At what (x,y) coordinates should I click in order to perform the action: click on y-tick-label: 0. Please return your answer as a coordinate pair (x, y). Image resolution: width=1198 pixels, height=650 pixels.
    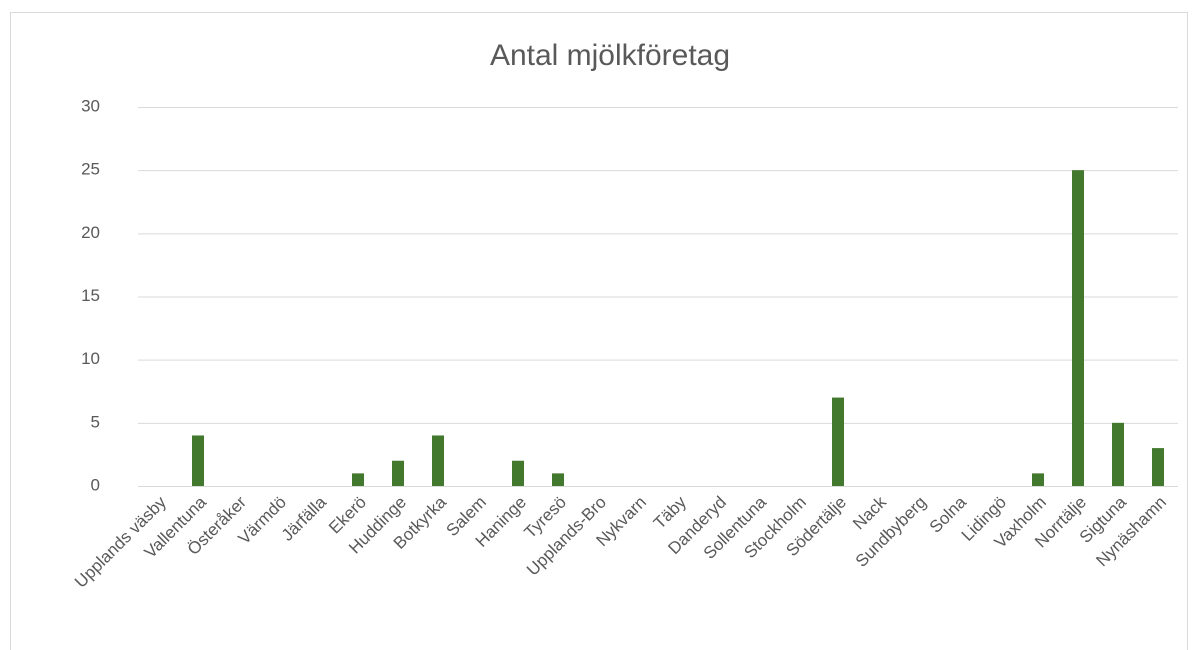
    Looking at the image, I should click on (95, 484).